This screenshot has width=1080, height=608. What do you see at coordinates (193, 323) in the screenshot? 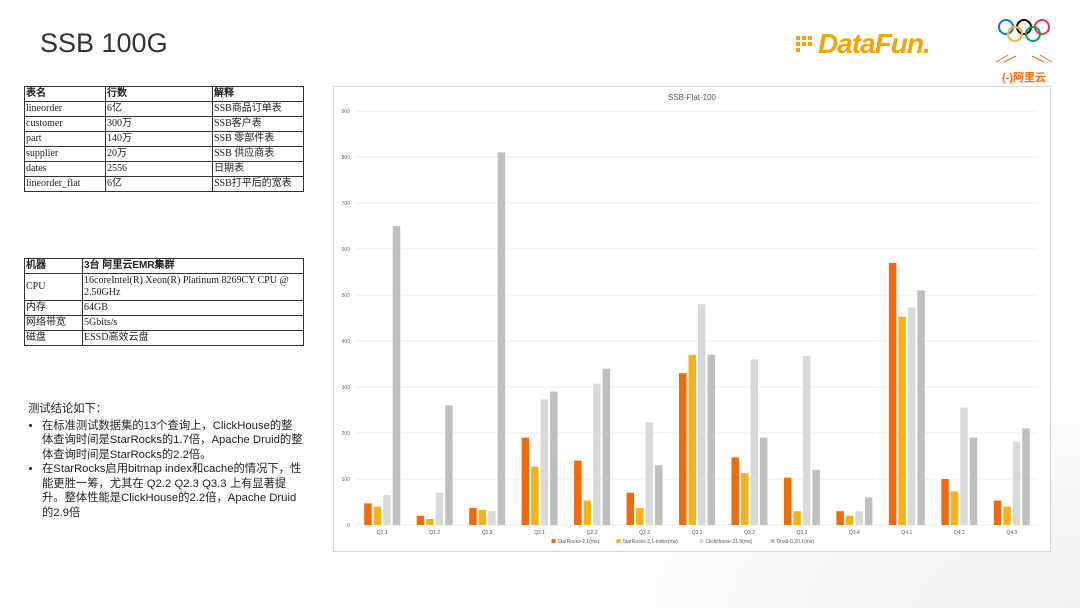
I see `table-cell: 5Gbits/s` at bounding box center [193, 323].